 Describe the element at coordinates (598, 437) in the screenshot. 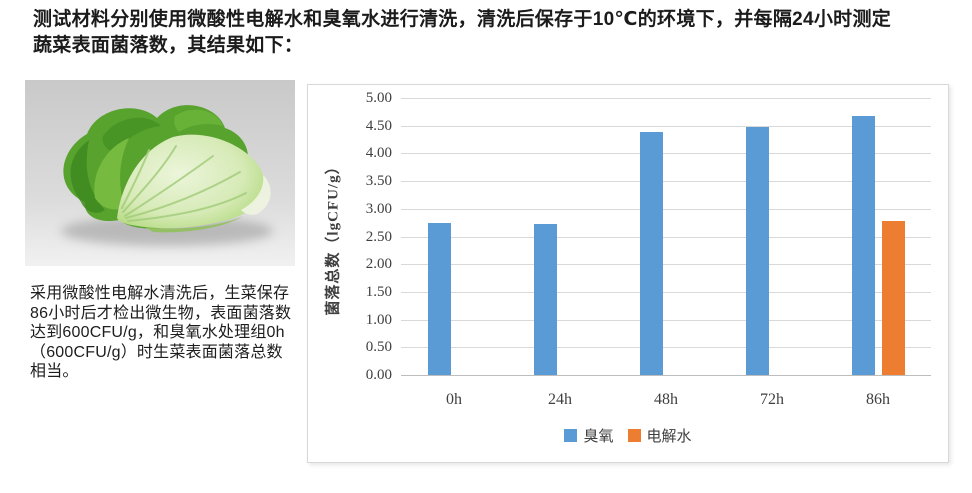

I see `legend-label: 臭氧` at that location.